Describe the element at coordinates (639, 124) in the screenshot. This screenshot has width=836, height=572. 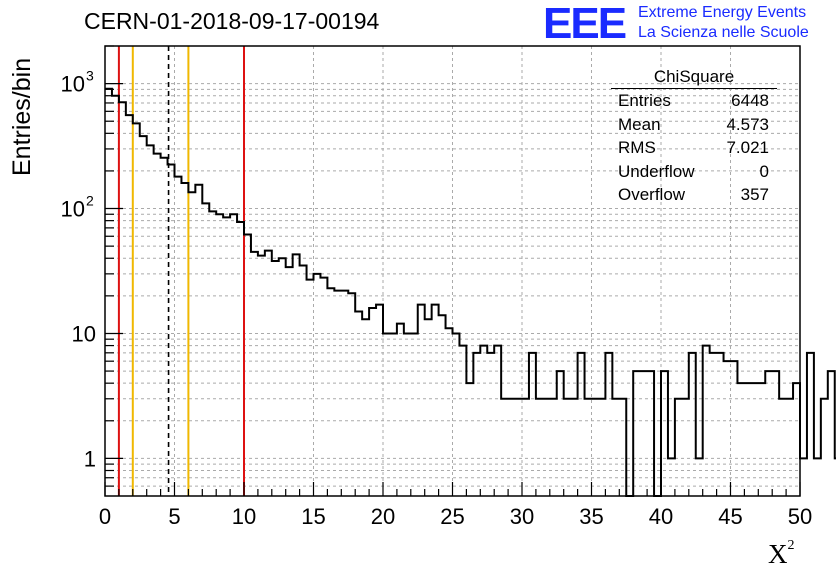
I see `stats-label: Mean` at that location.